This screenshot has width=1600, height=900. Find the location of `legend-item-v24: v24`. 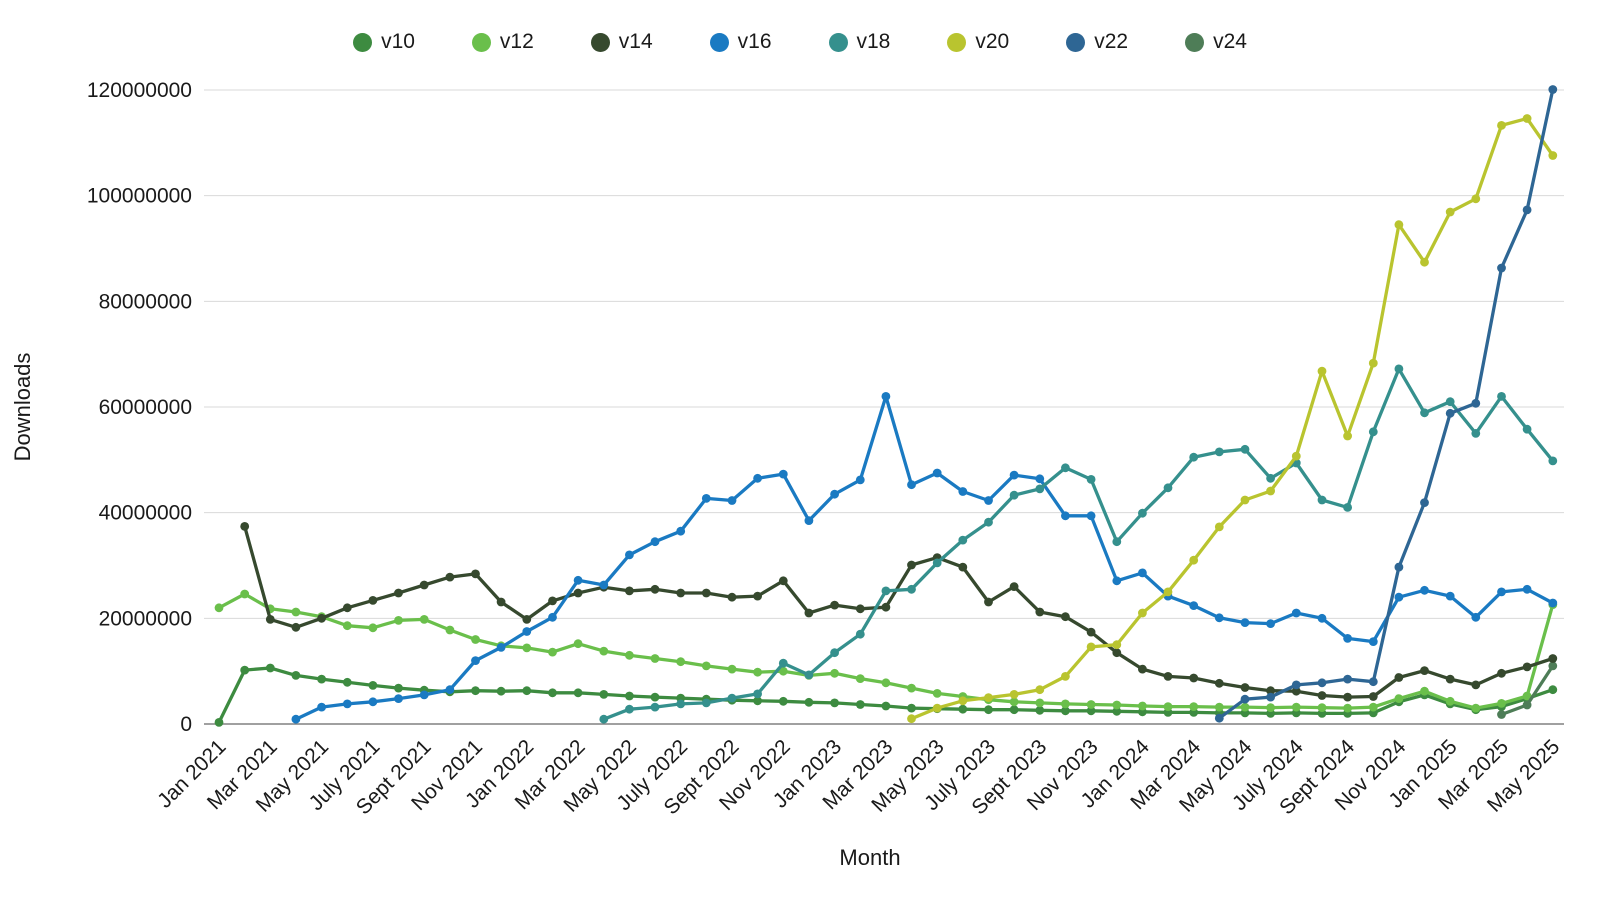

legend-item-v24: v24 is located at coordinates (1216, 42).